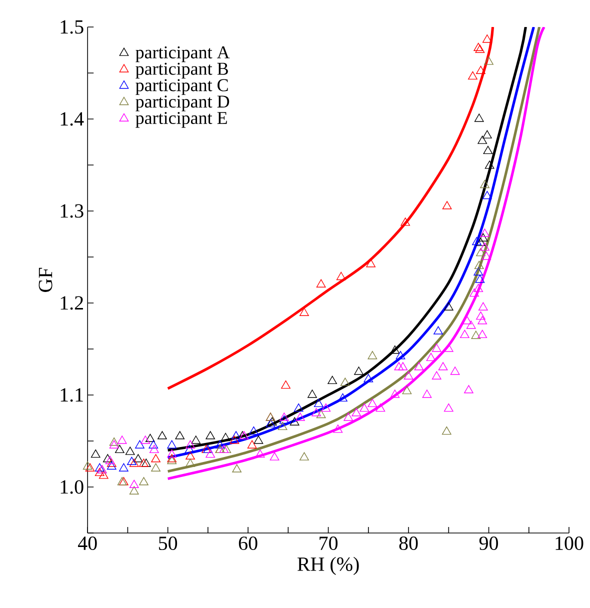  What do you see at coordinates (488, 543) in the screenshot?
I see `x-tick-label: 90` at bounding box center [488, 543].